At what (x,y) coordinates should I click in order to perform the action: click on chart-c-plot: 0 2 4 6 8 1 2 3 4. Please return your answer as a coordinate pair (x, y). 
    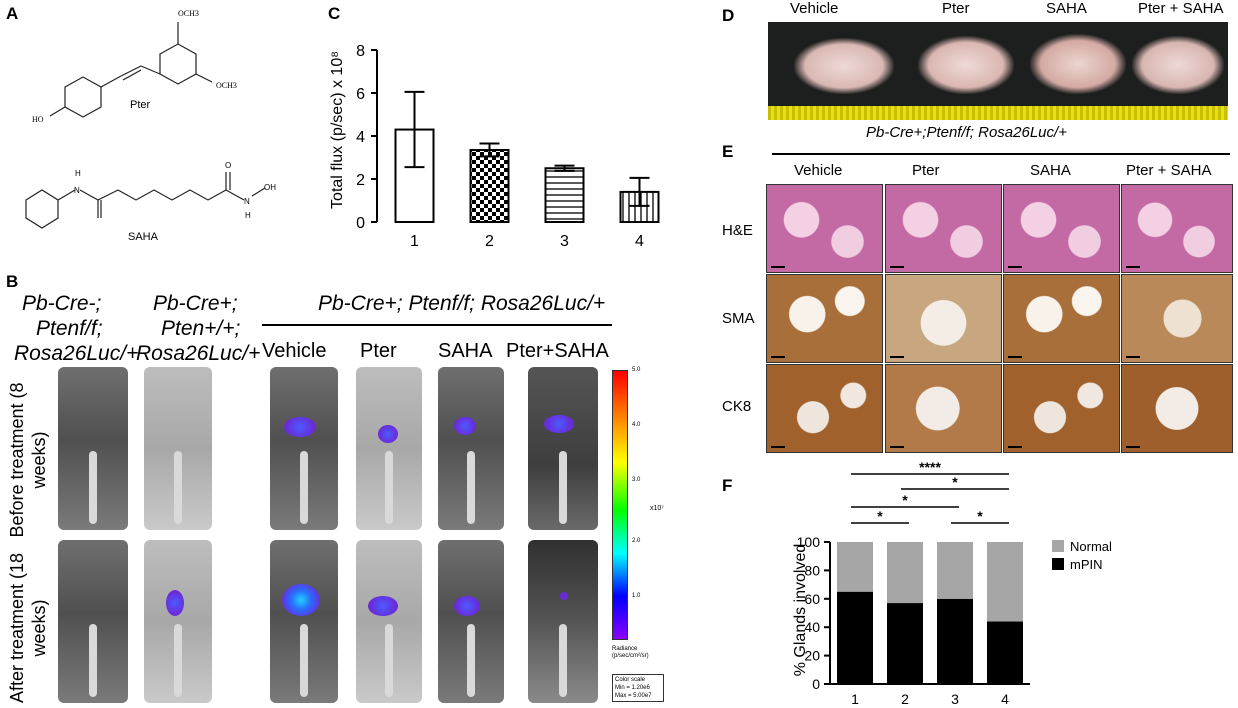
    Looking at the image, I should click on (508, 146).